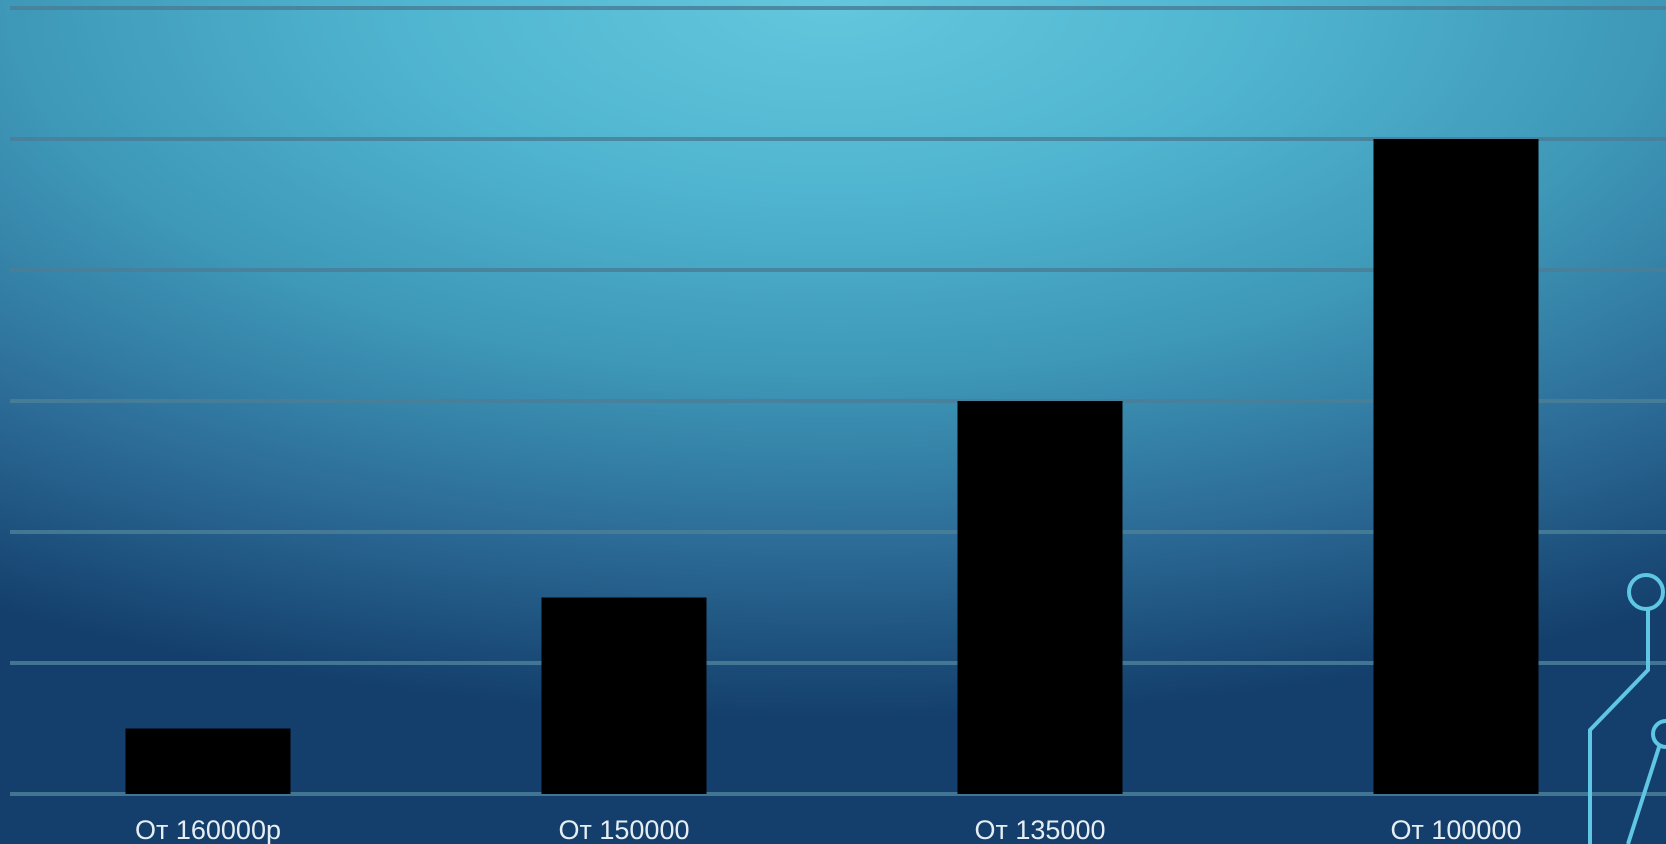 This screenshot has width=1666, height=844. Describe the element at coordinates (1658, 734) in the screenshot. I see `circuit-node-bottom` at that location.